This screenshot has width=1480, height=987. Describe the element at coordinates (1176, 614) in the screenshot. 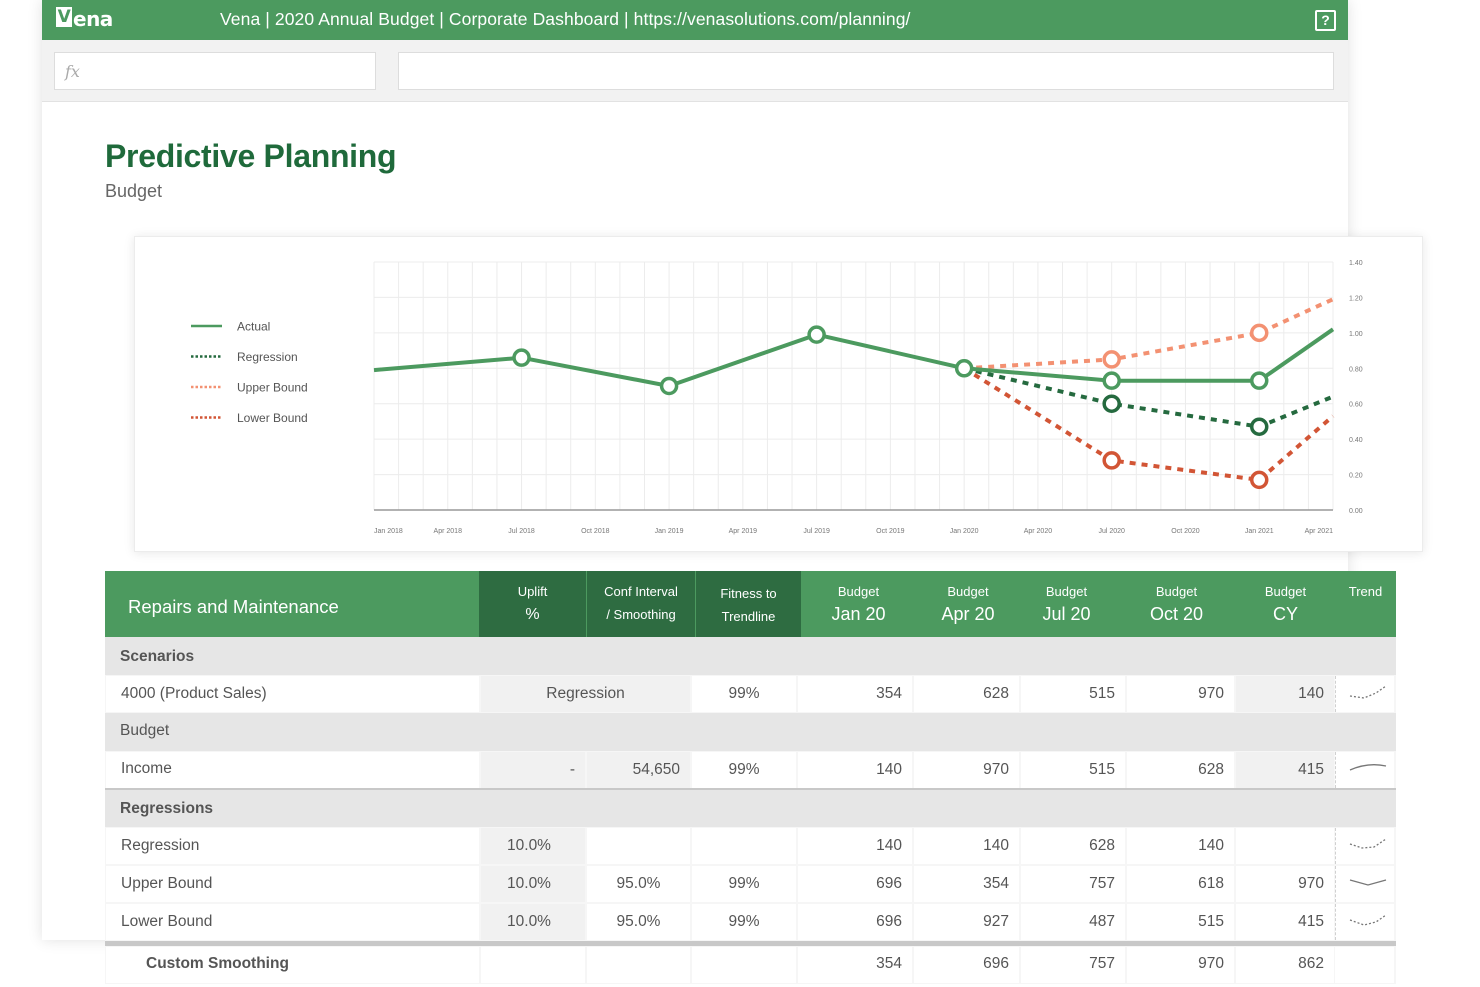

I see `col-oct-l2: Oct 20` at that location.